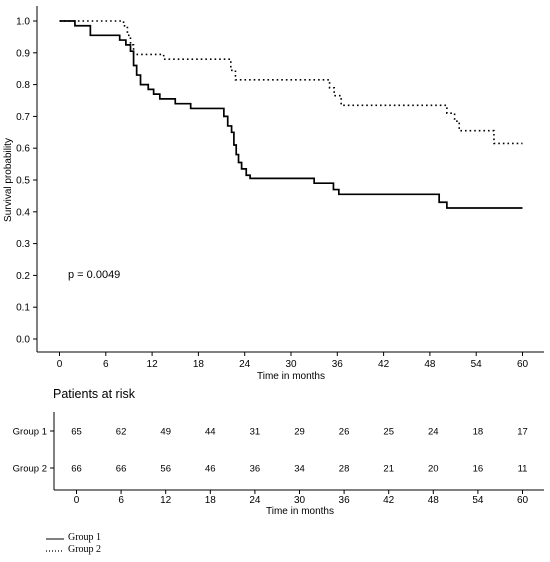  What do you see at coordinates (522, 432) in the screenshot?
I see `risk-cell: 17` at bounding box center [522, 432].